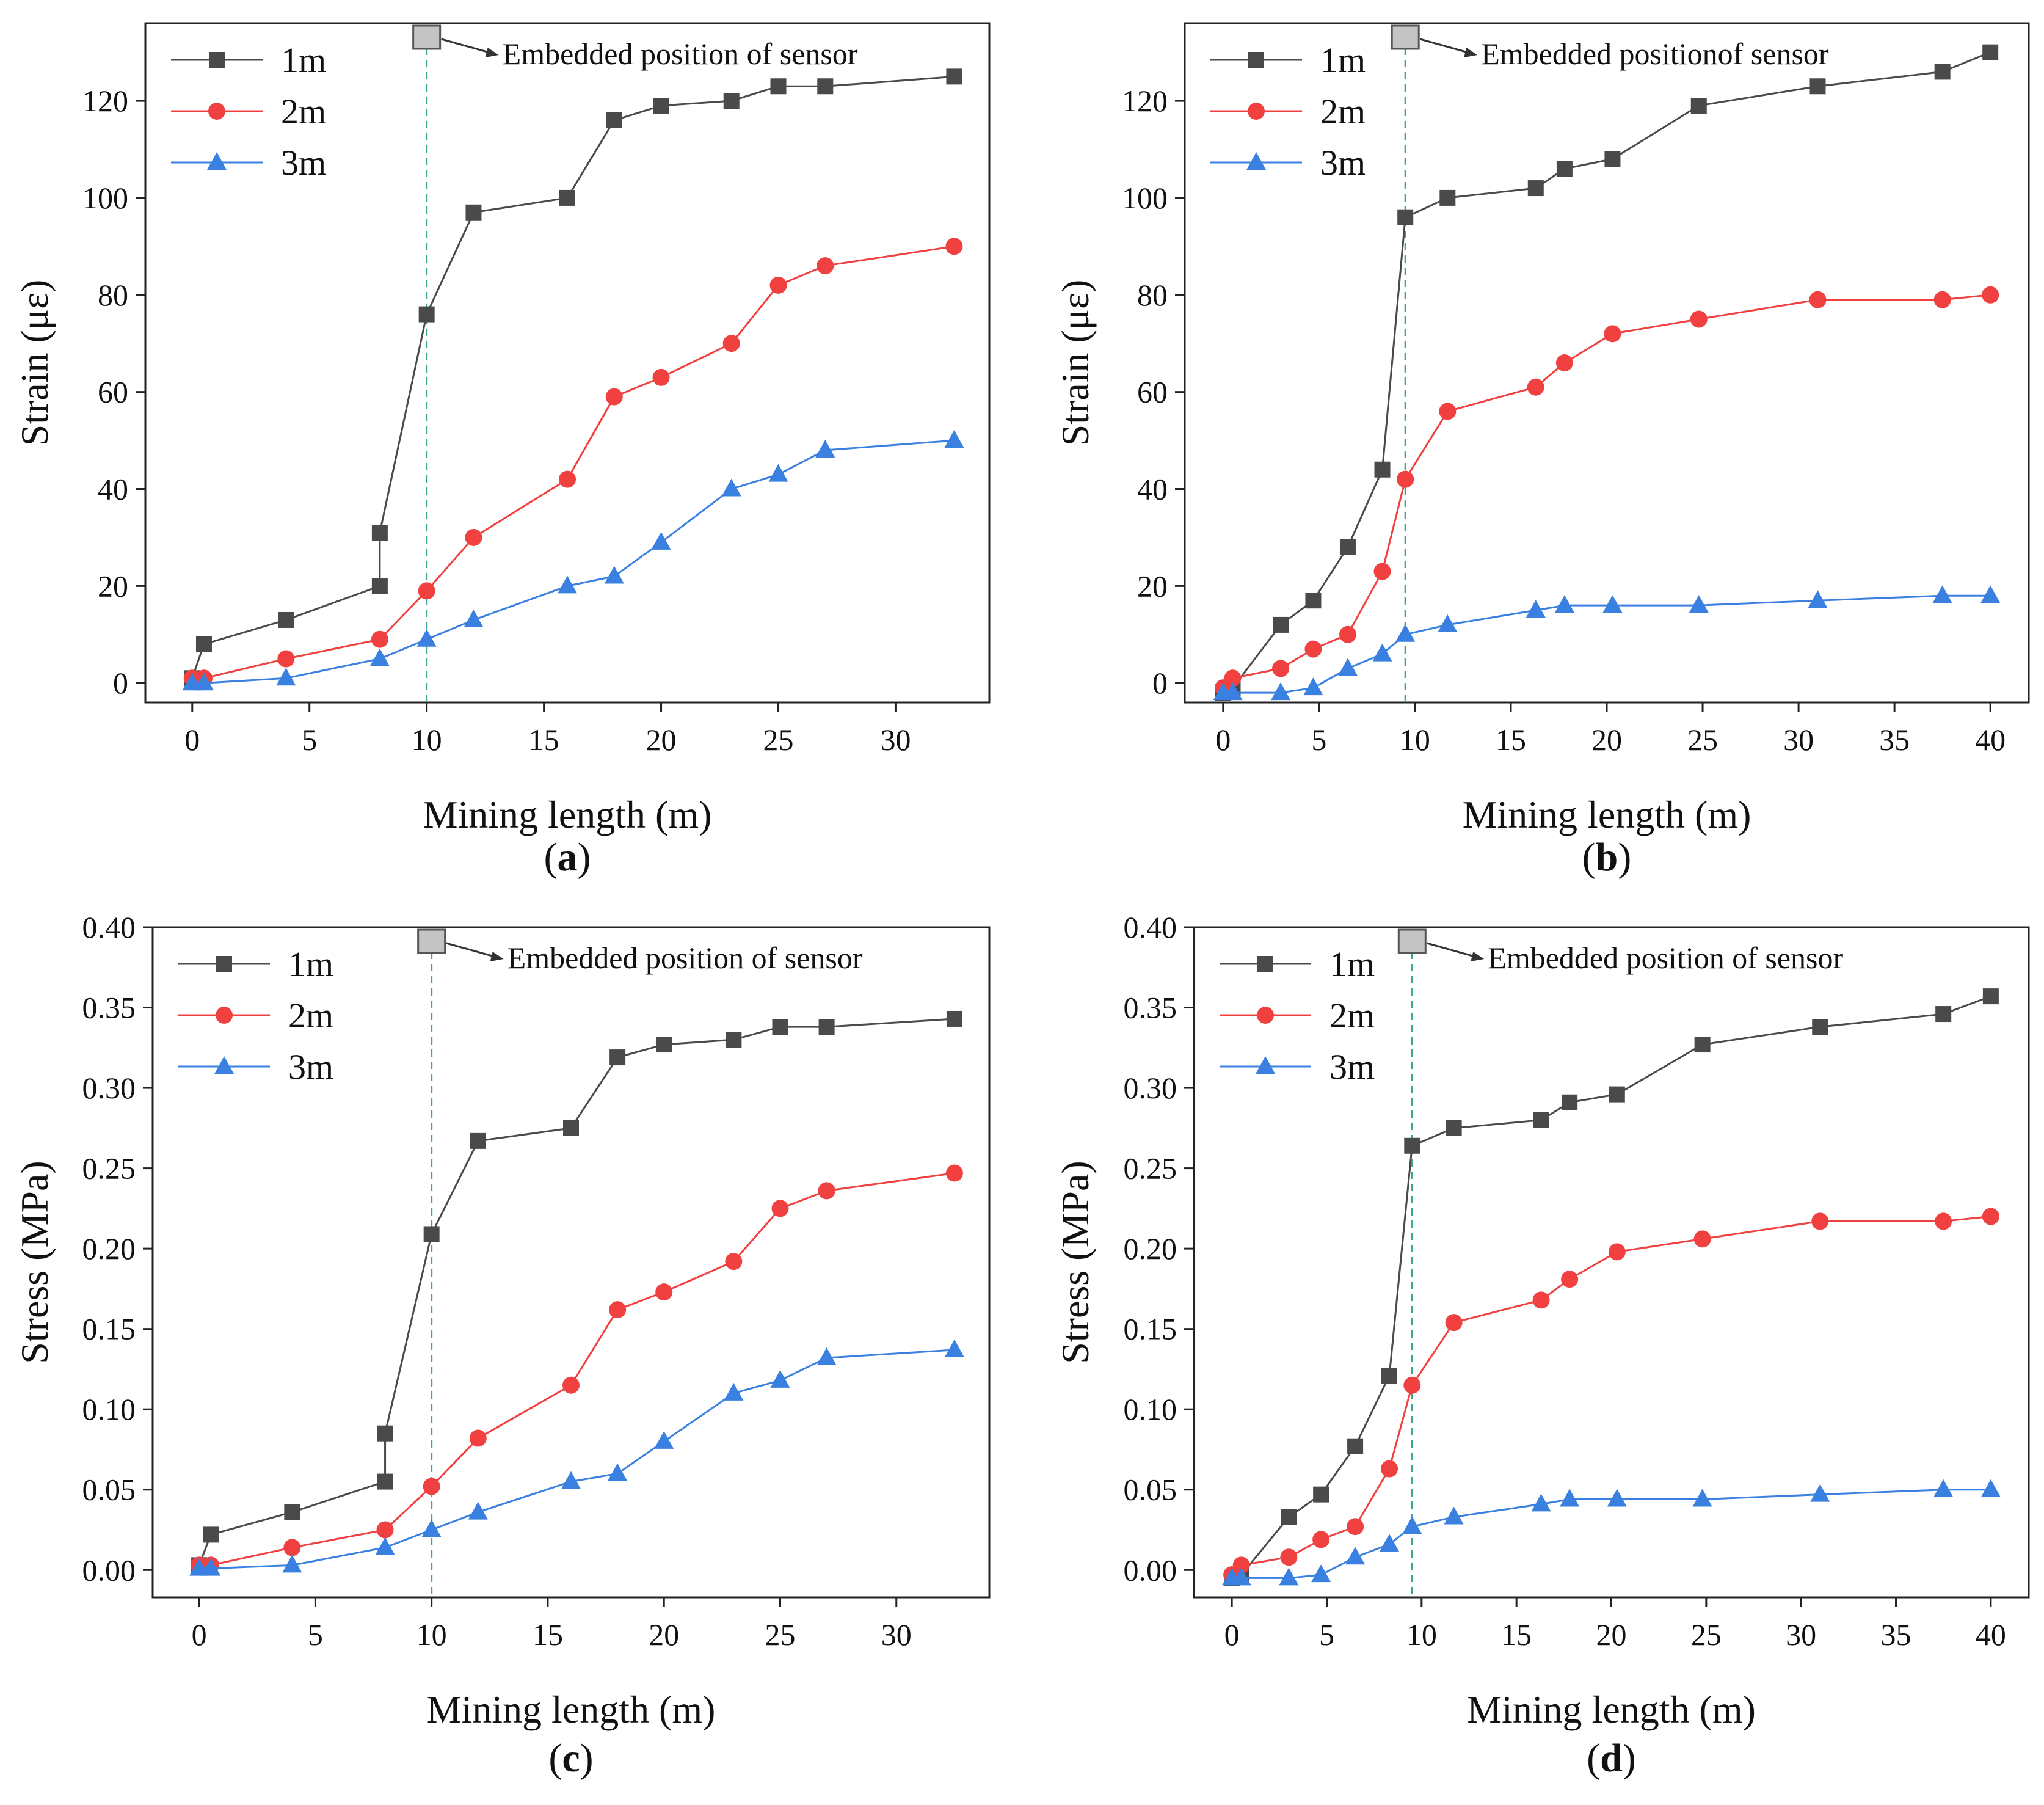 Image resolution: width=2044 pixels, height=1805 pixels. Describe the element at coordinates (568, 857) in the screenshot. I see `panel-caption-letter: a` at that location.